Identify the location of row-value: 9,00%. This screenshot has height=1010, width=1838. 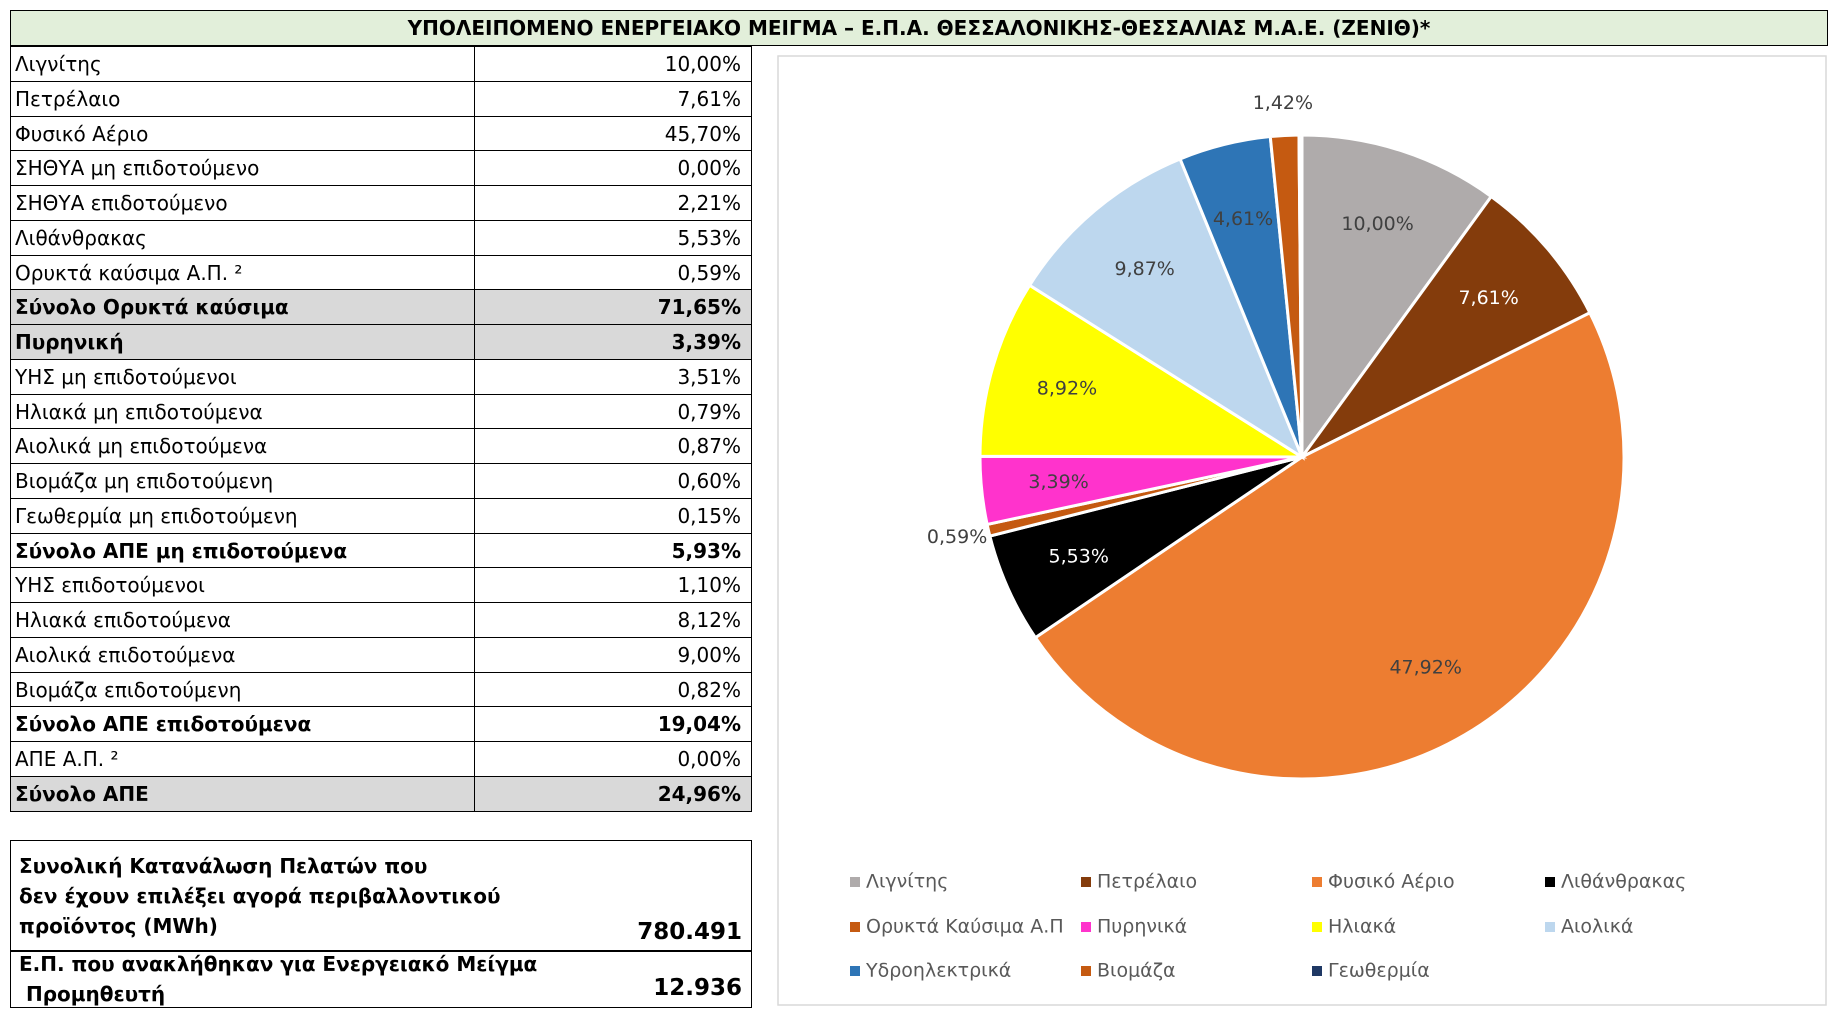
(613, 654).